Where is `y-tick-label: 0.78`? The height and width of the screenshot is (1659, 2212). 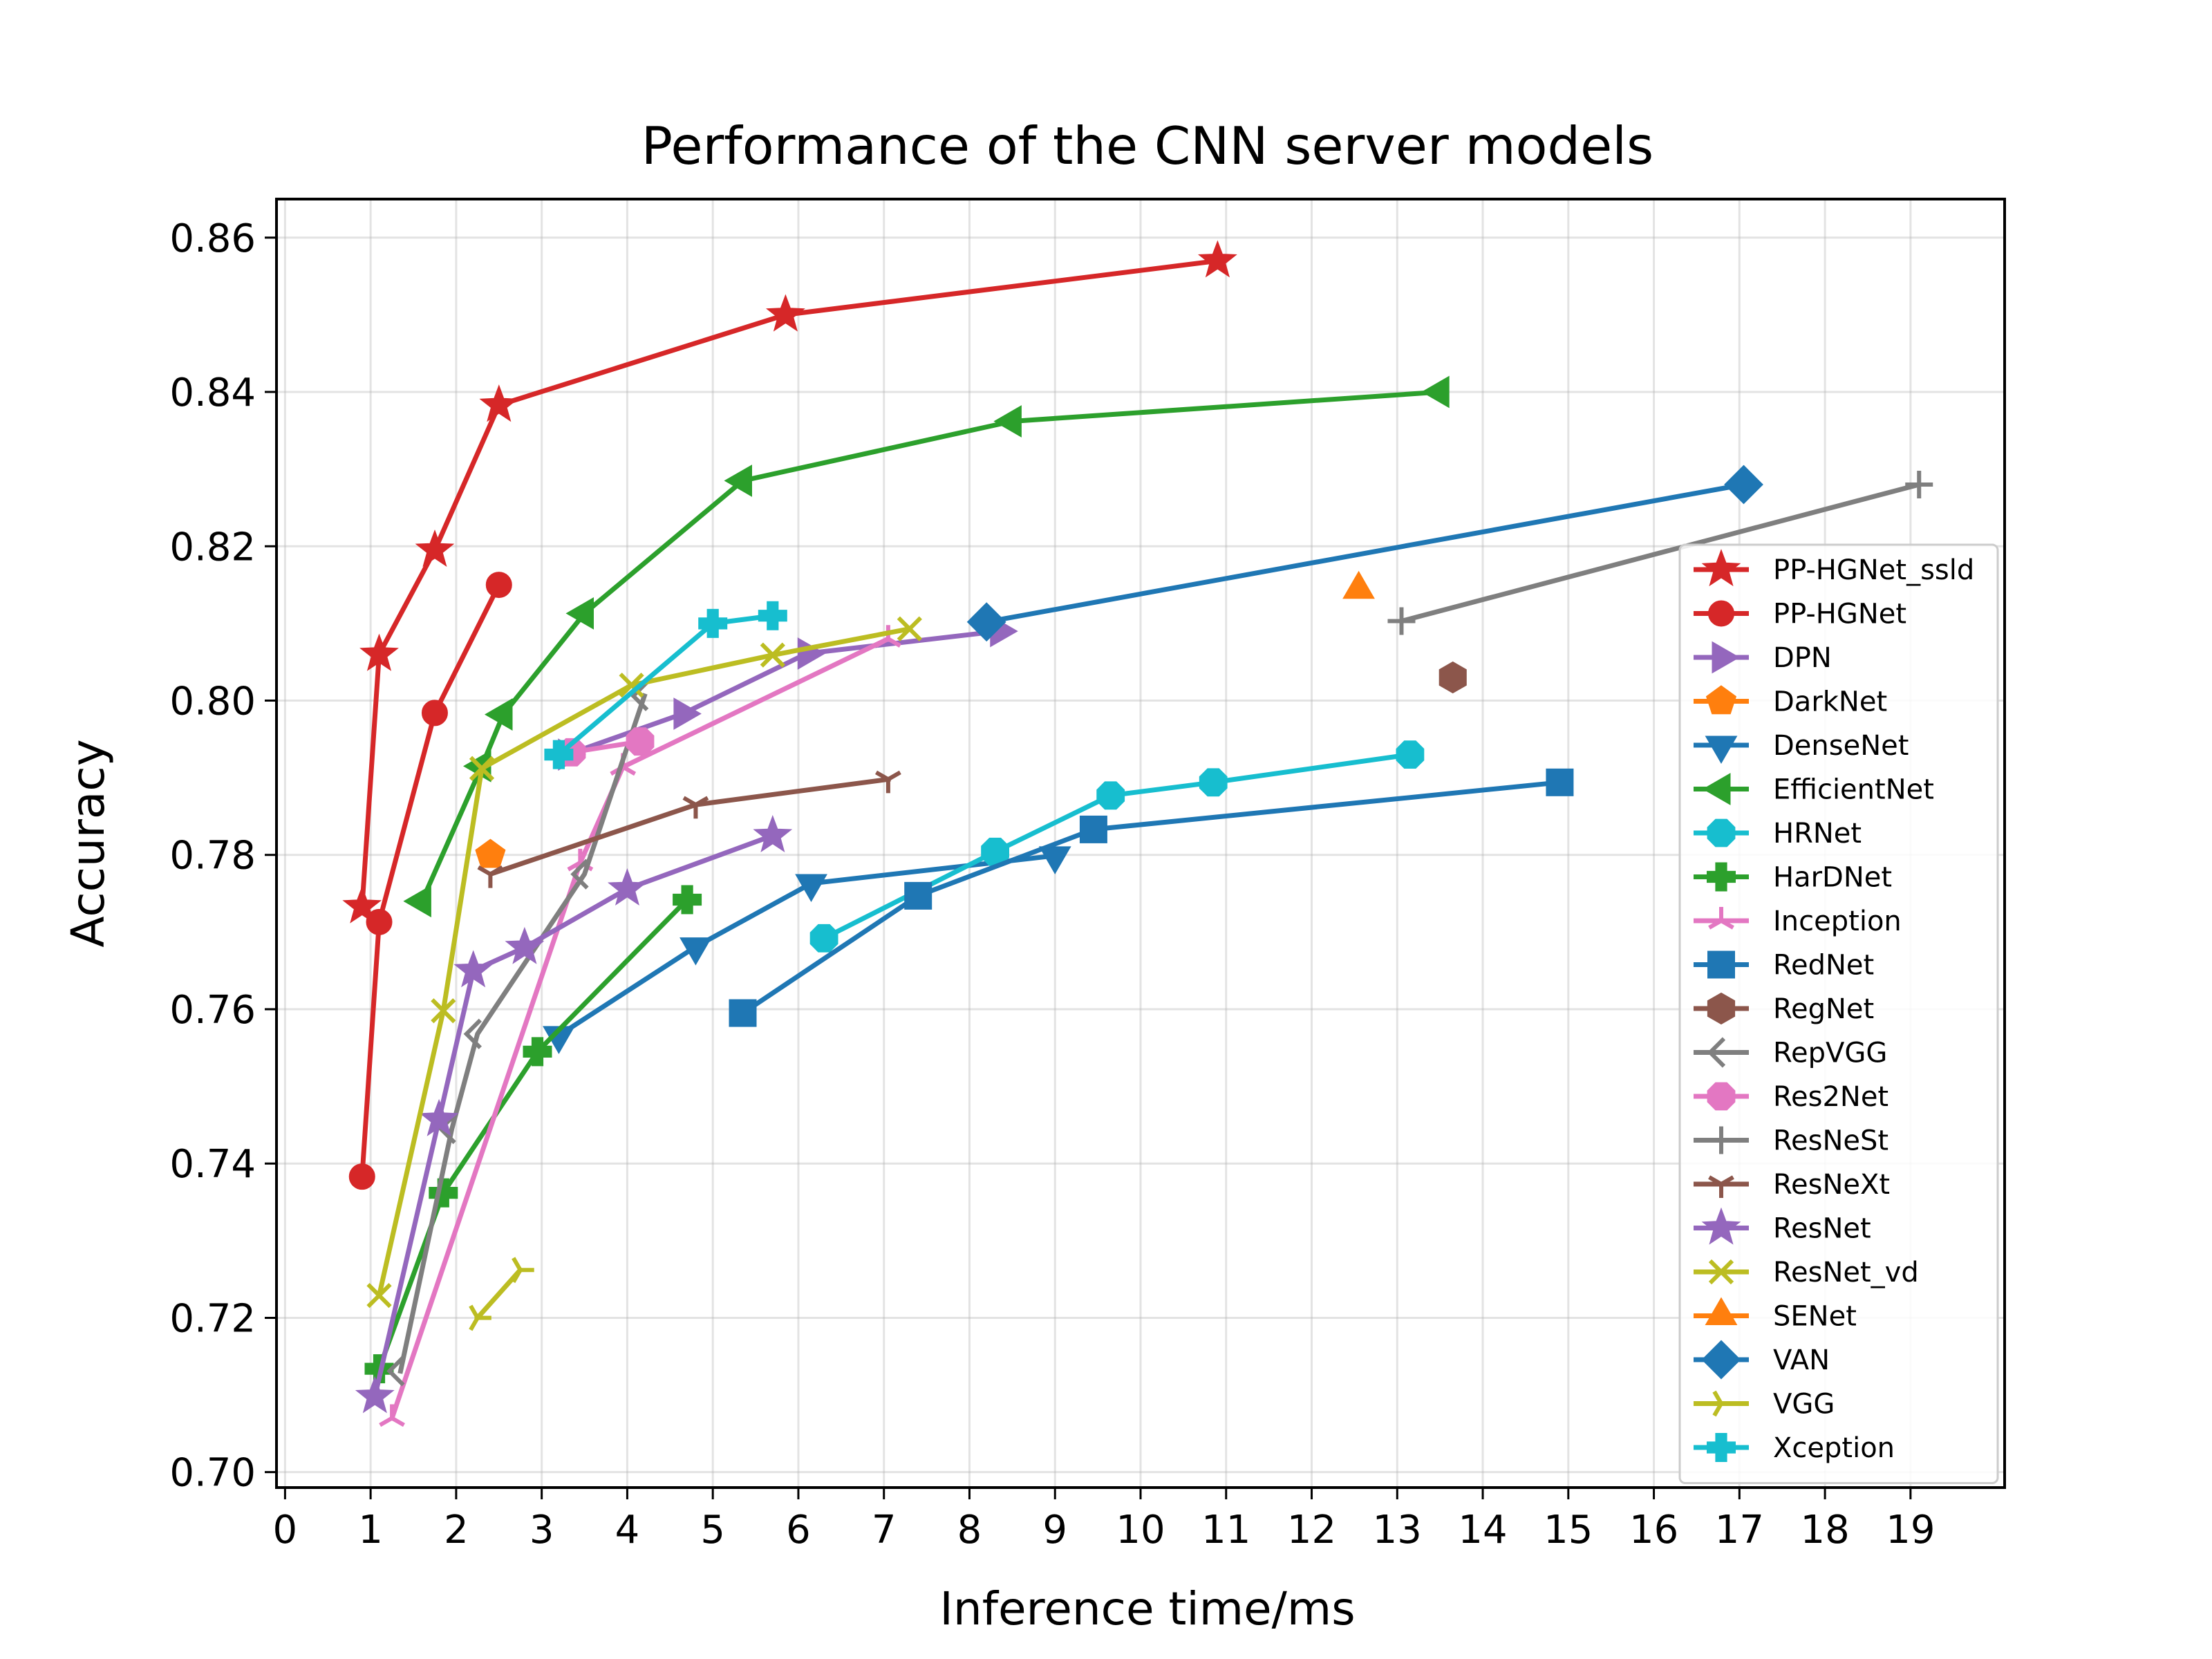 y-tick-label: 0.78 is located at coordinates (212, 856).